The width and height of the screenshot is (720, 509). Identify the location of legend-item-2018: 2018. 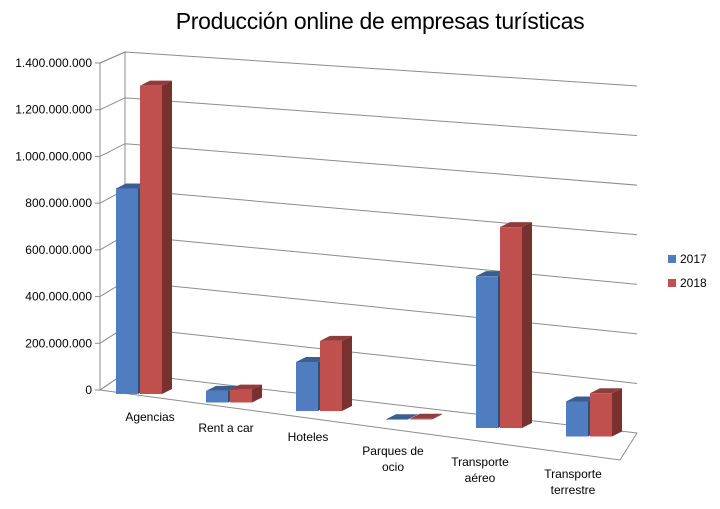
(687, 283).